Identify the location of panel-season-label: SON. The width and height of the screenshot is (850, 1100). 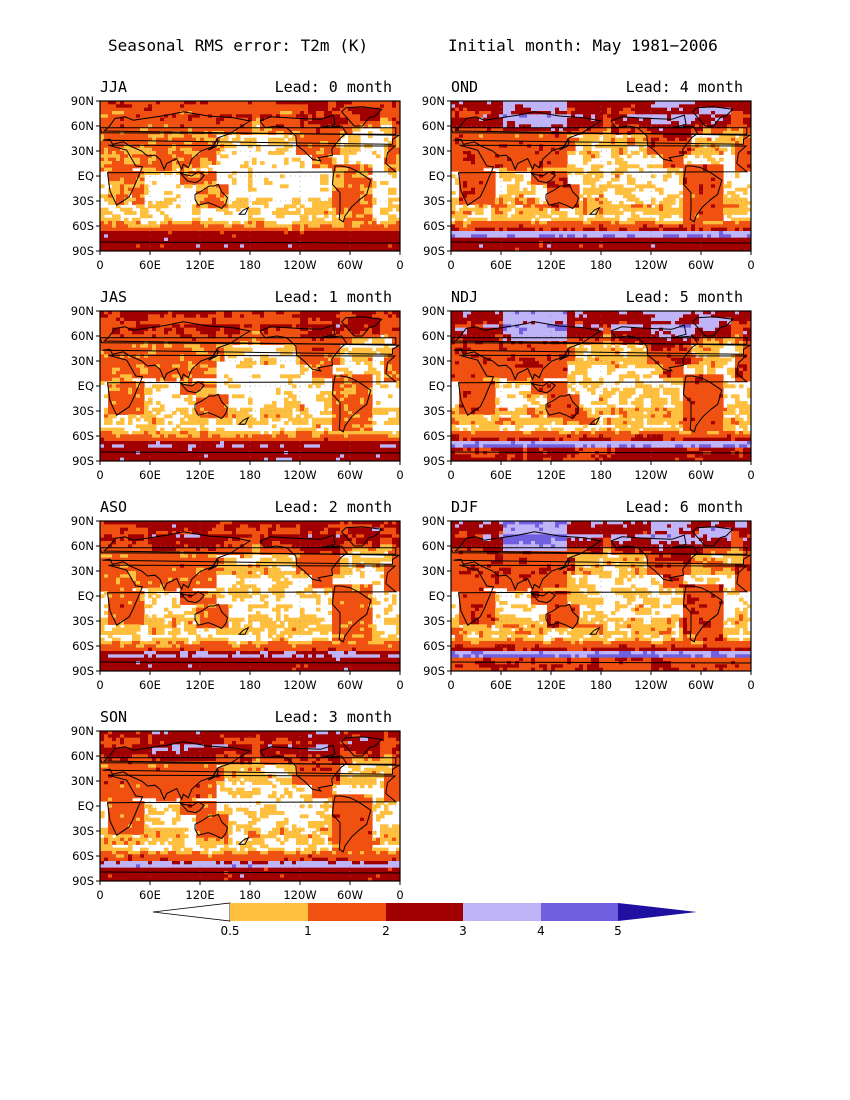
(113, 717).